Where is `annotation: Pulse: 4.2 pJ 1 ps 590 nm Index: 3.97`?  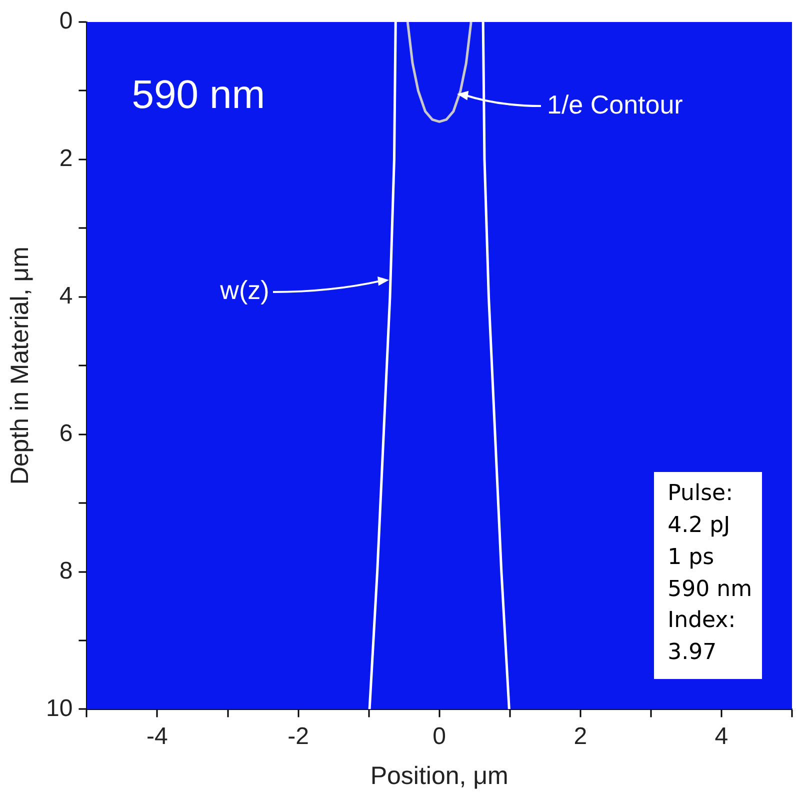 annotation: Pulse: 4.2 pJ 1 ps 590 nm Index: 3.97 is located at coordinates (708, 576).